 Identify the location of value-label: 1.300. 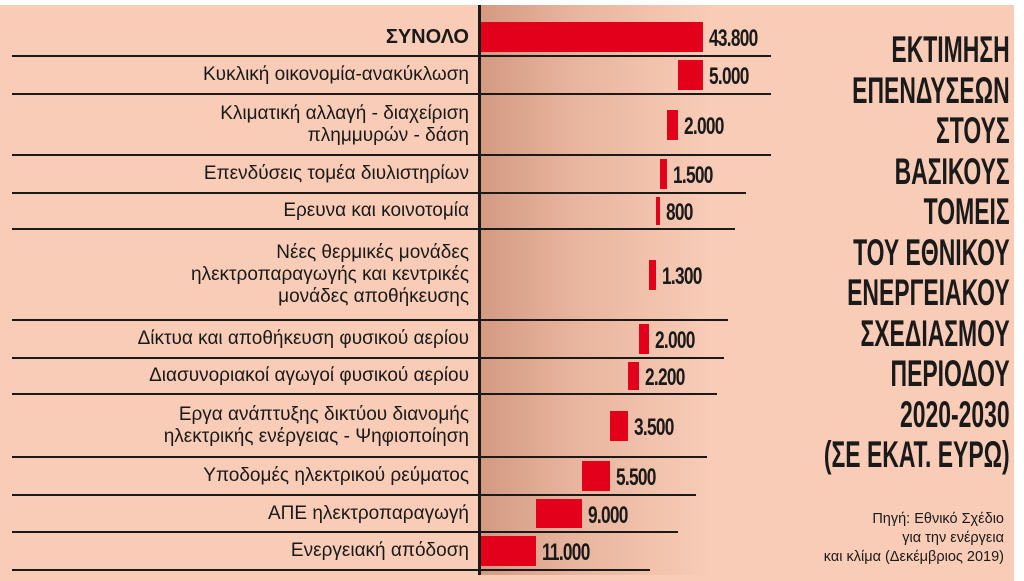
(681, 276).